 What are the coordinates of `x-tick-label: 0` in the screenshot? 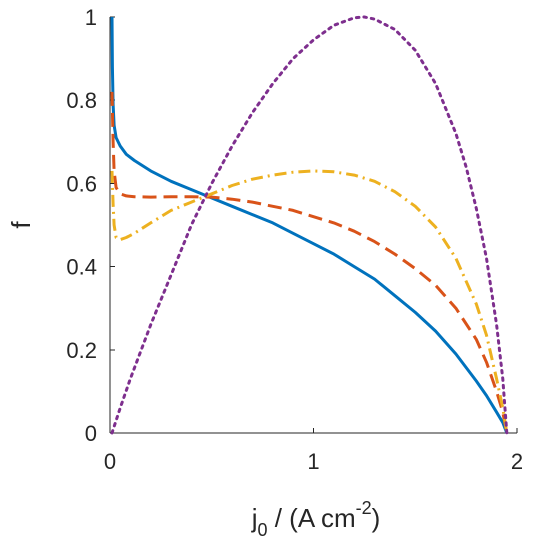 It's located at (110, 461).